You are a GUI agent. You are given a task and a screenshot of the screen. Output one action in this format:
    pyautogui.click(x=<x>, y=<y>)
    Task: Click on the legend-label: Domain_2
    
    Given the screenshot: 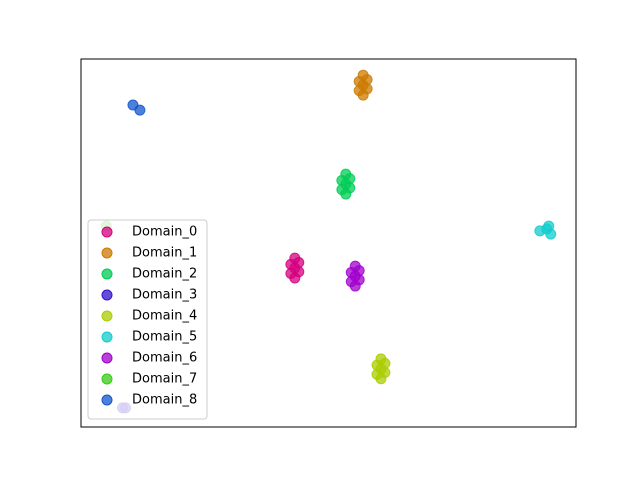 What is the action you would take?
    pyautogui.click(x=164, y=274)
    